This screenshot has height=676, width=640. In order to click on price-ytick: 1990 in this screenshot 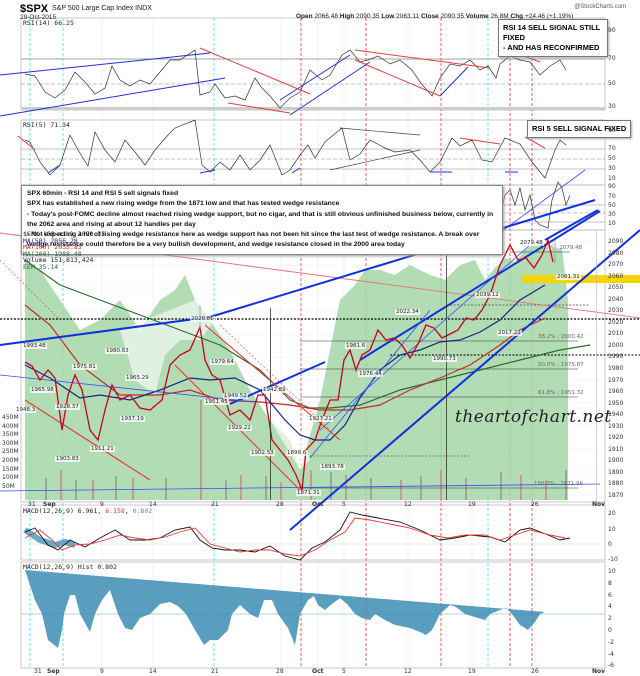, I will do `click(616, 357)`.